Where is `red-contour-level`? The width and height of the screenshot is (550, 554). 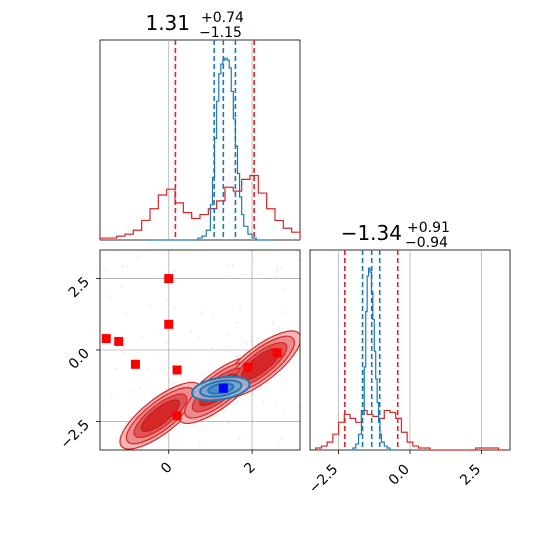 red-contour-level is located at coordinates (160, 415).